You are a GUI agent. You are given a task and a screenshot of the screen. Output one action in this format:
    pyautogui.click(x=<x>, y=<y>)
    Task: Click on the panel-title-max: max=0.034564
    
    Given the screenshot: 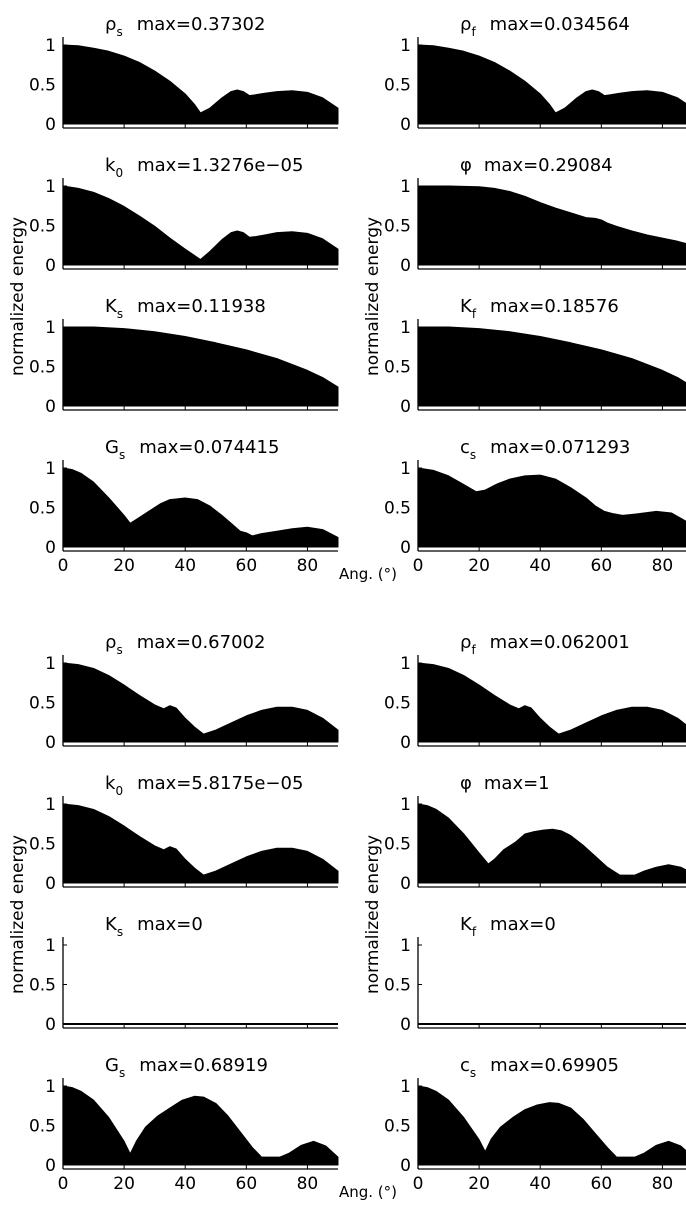 What is the action you would take?
    pyautogui.click(x=560, y=24)
    